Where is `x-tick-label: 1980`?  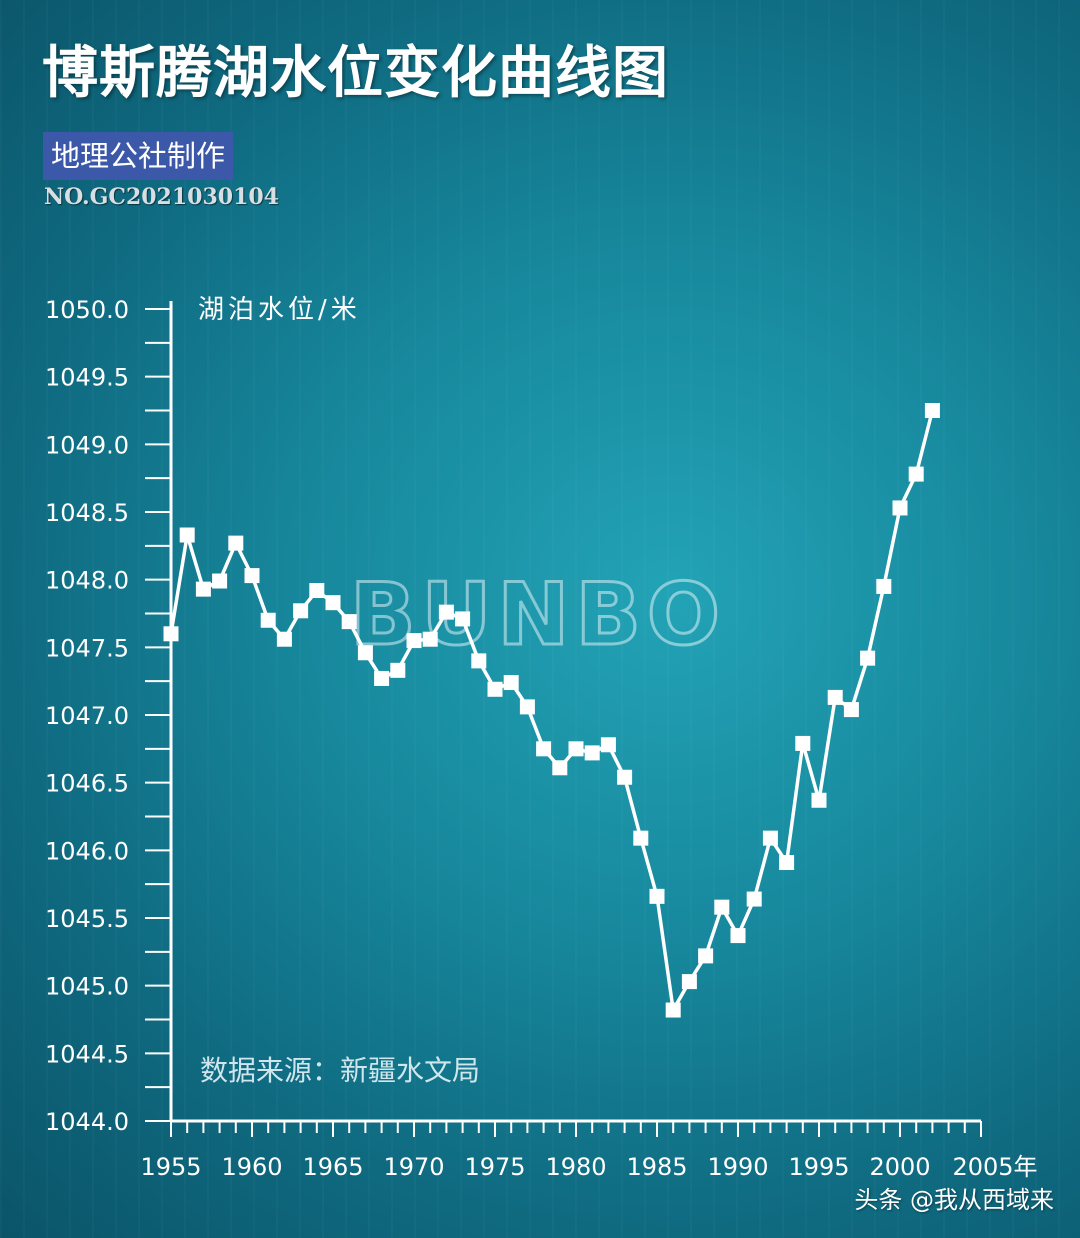
x-tick-label: 1980 is located at coordinates (575, 1167).